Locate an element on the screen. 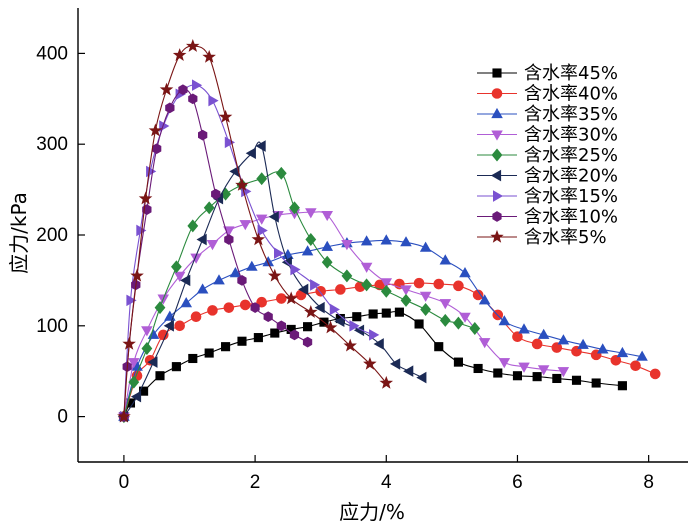  legend-item: 含水率35% is located at coordinates (547, 114).